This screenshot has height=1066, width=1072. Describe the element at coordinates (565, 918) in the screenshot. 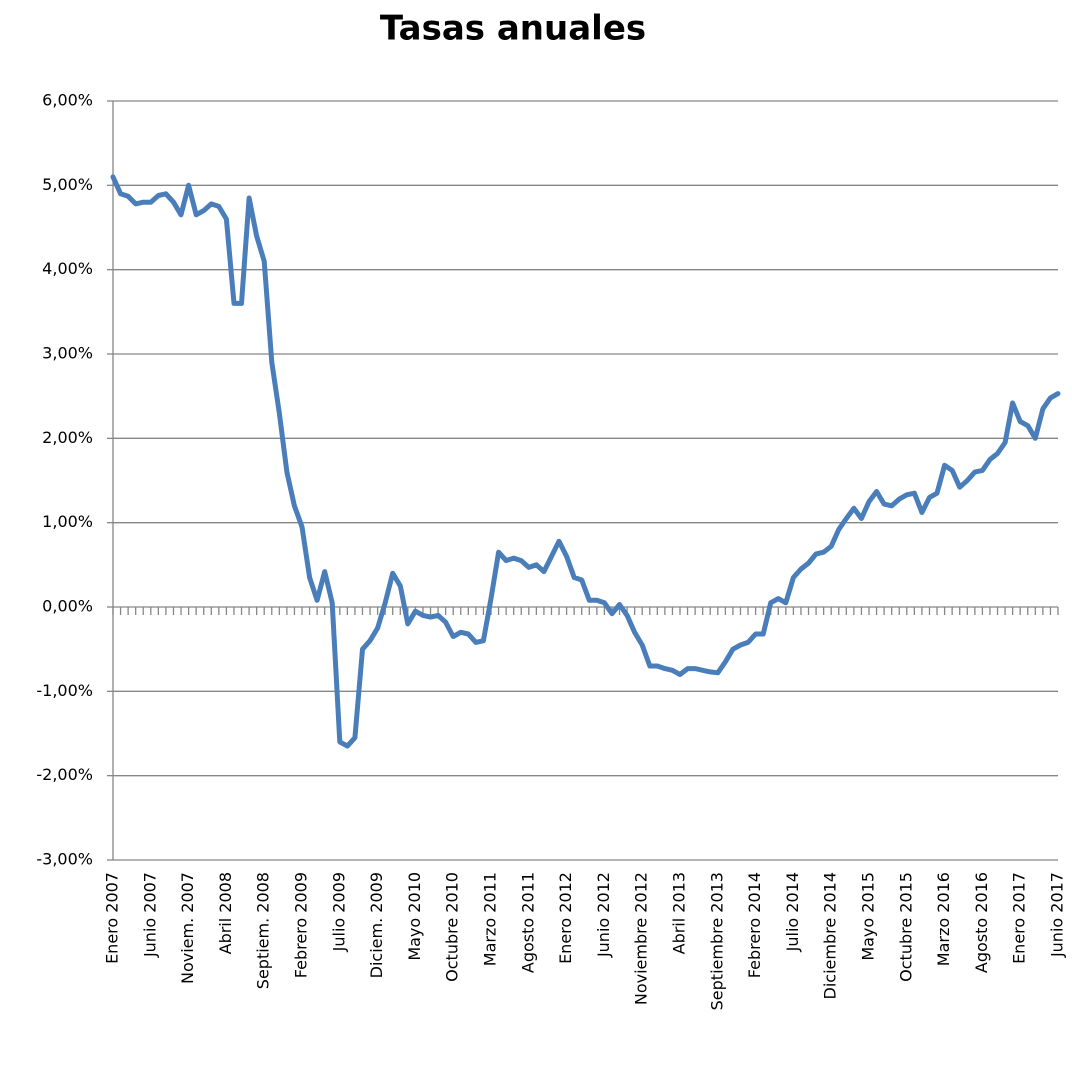

I see `x-tick-label: Enero 2012` at that location.